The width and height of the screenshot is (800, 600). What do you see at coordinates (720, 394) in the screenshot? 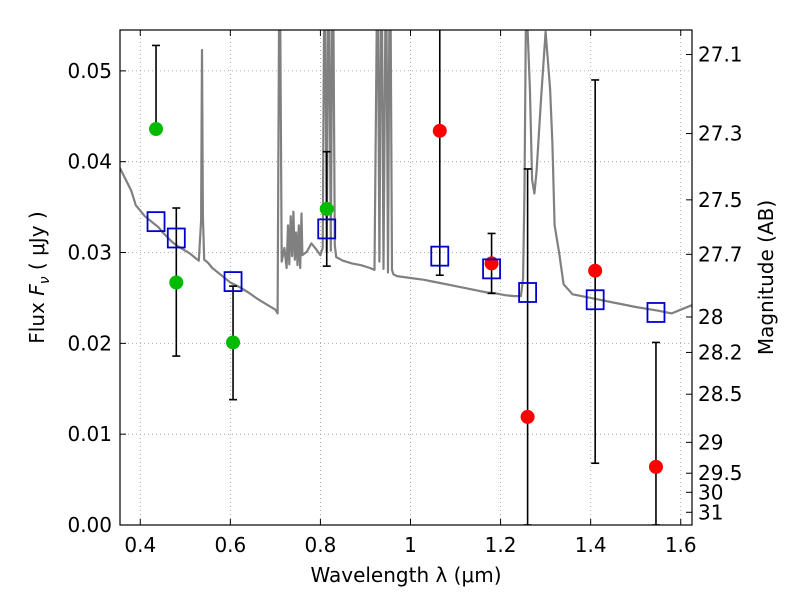
I see `mag-tick-label: 28.5` at bounding box center [720, 394].